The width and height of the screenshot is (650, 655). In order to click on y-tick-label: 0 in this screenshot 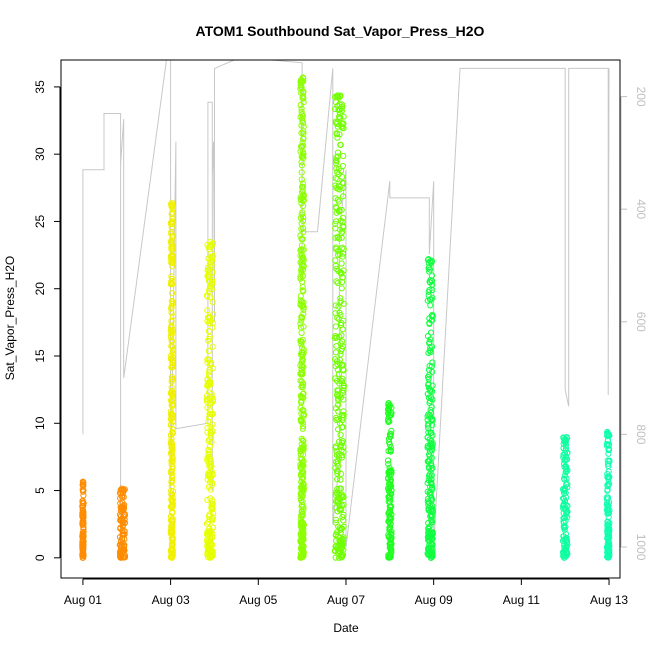, I will do `click(40, 557)`.